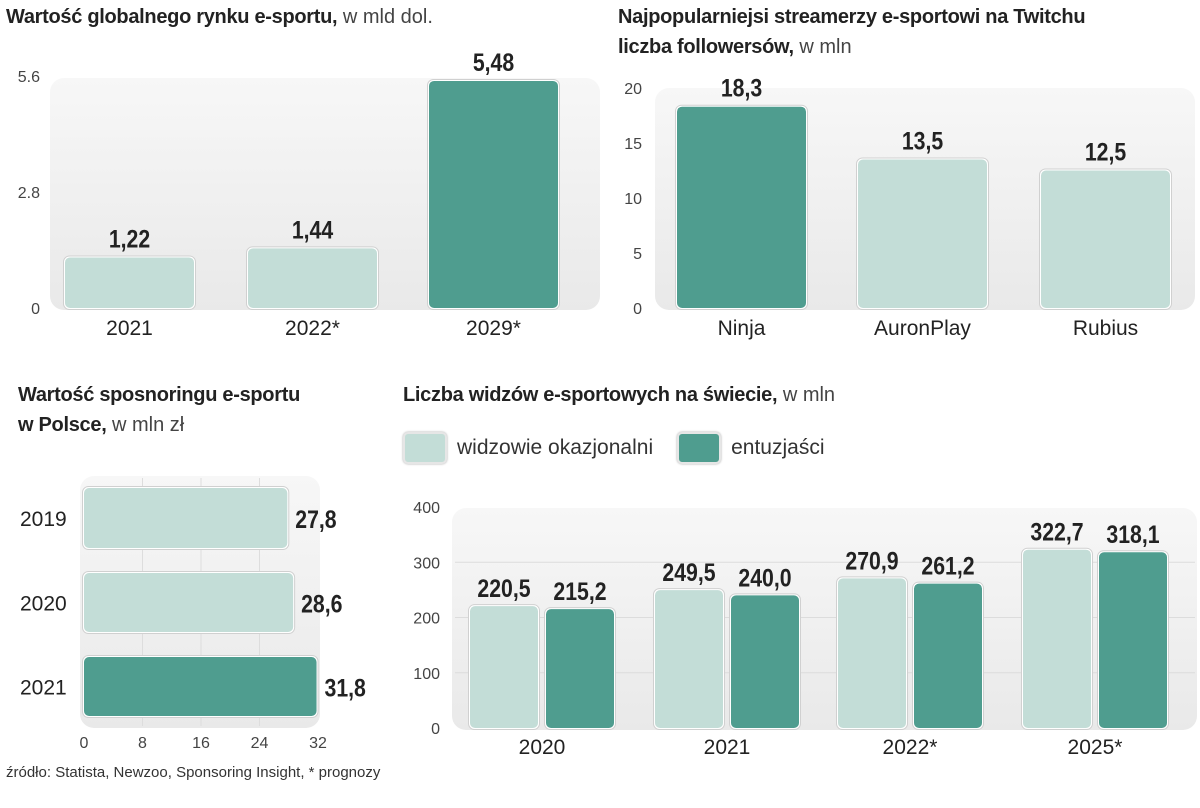  Describe the element at coordinates (922, 328) in the screenshot. I see `chart2-category-label: AuronPlay` at that location.